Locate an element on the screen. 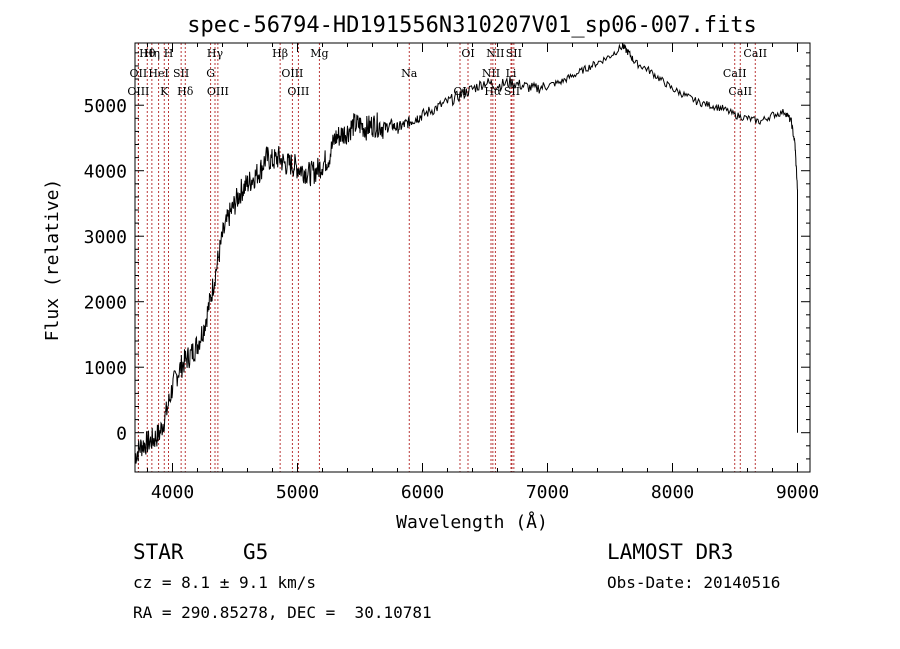  line-label: Hθ is located at coordinates (147, 53).